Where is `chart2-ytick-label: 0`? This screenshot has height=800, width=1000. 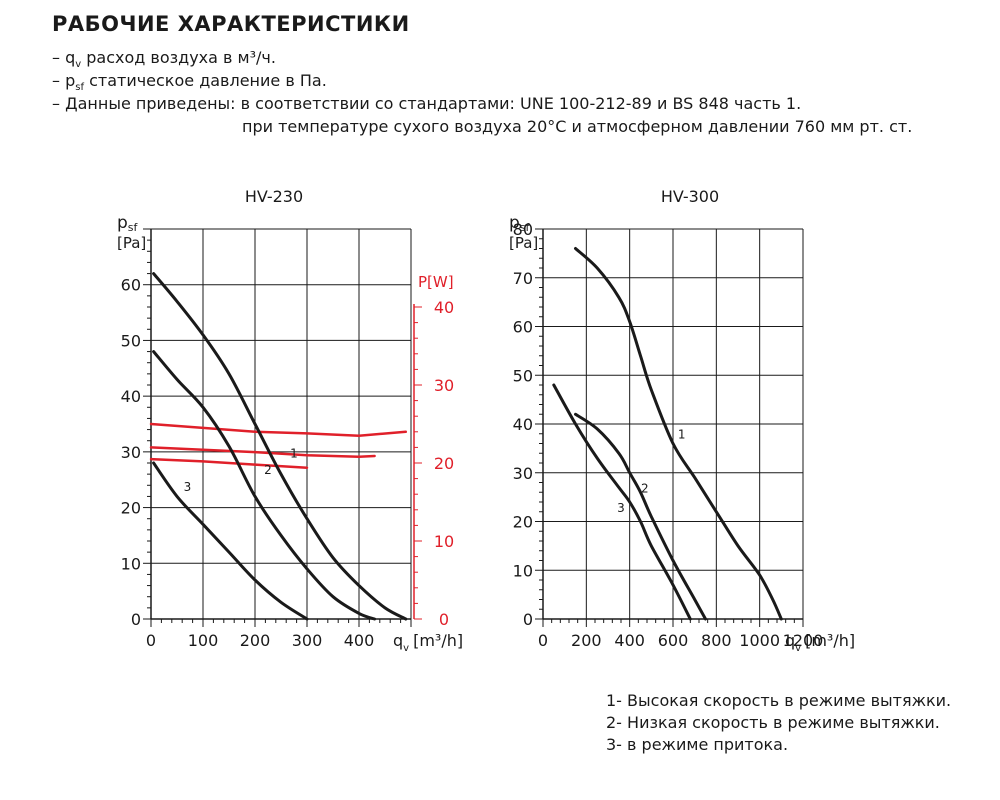
chart2-ytick-label: 0 is located at coordinates (528, 619).